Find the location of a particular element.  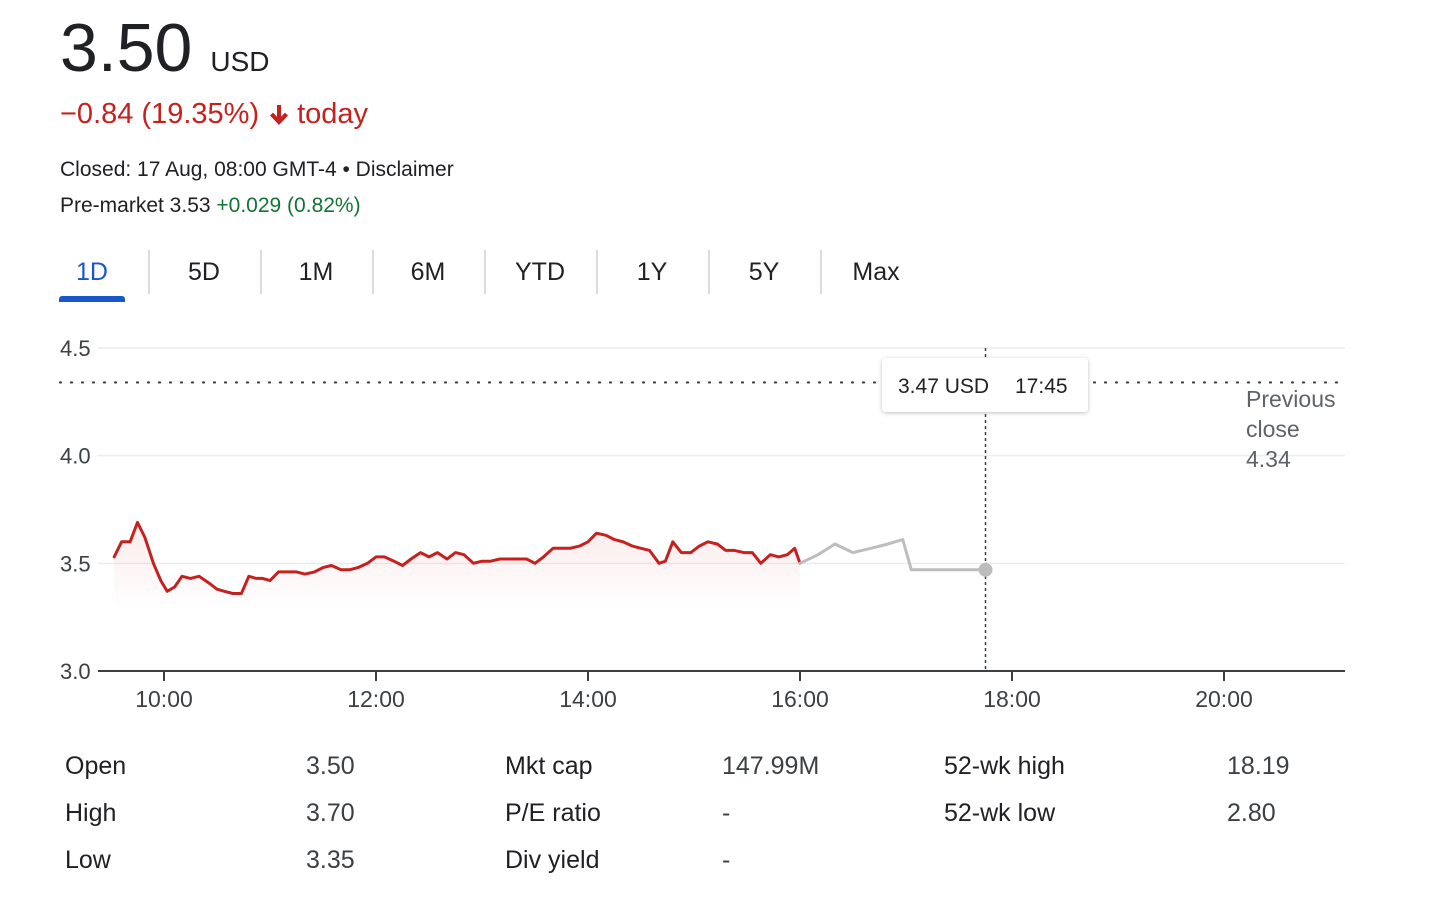

stat-value: 18.19 is located at coordinates (1258, 766).